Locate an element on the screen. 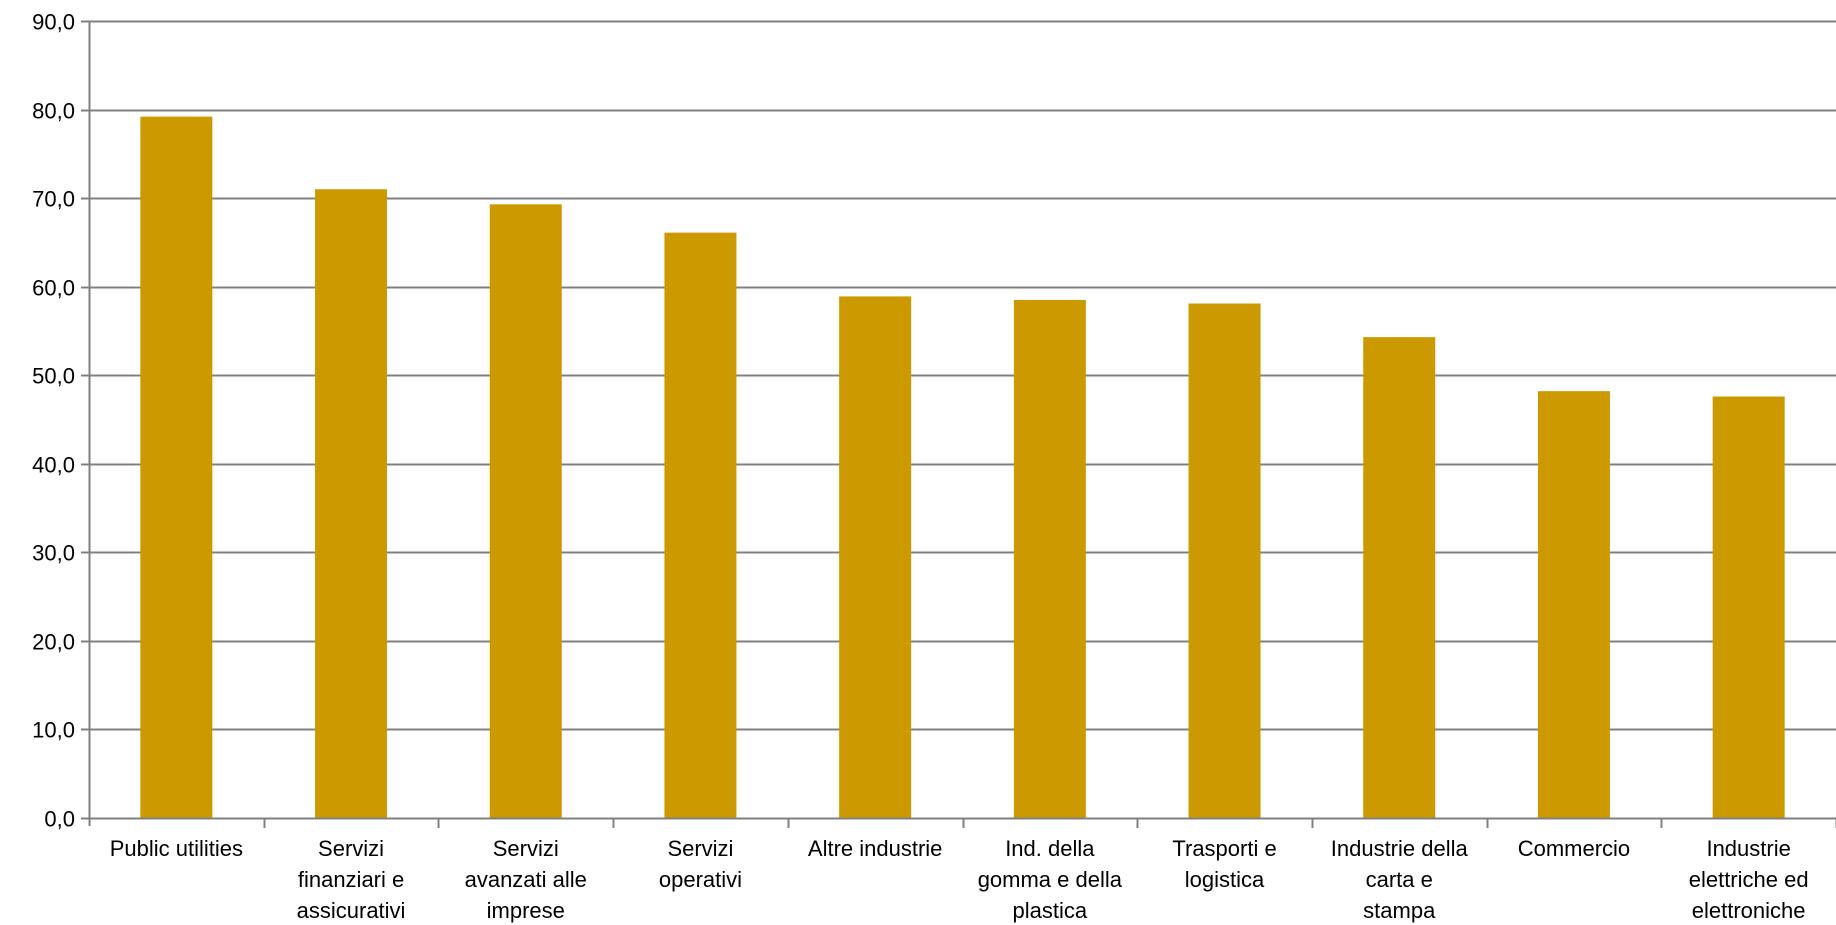 This screenshot has width=1836, height=925. y-tick-label: 40,0 is located at coordinates (53, 465).